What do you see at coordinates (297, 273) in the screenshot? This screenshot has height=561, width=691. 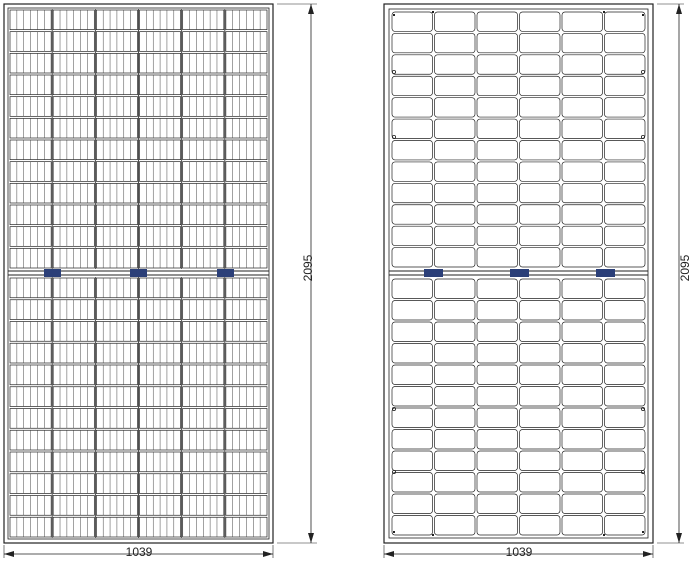 I see `front-height-dimension: 2095` at bounding box center [297, 273].